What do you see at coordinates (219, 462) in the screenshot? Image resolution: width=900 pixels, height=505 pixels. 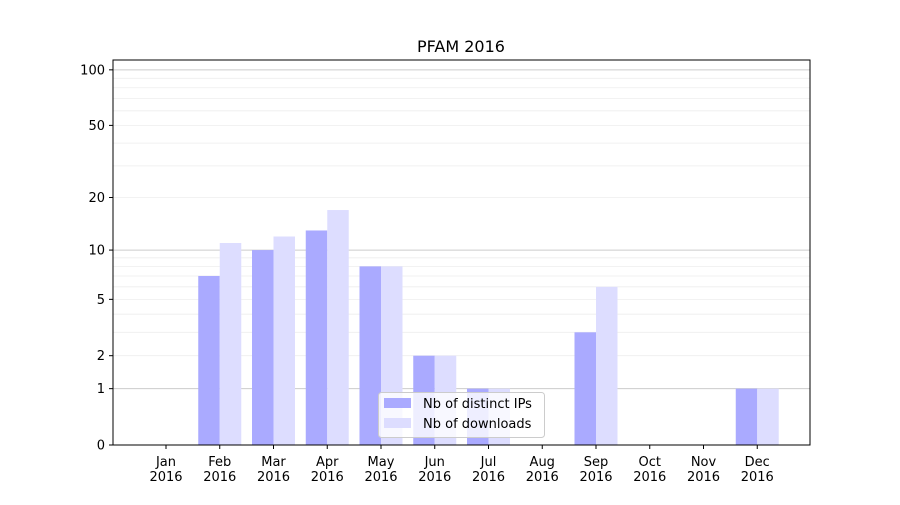 I see `x-tick-label: Feb` at bounding box center [219, 462].